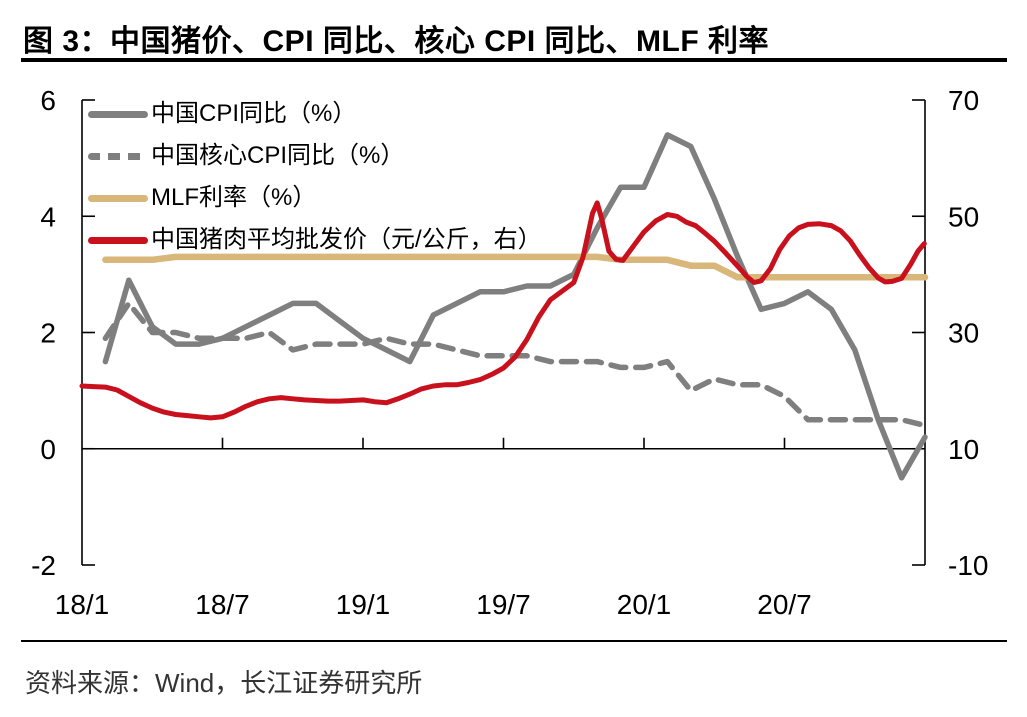  Describe the element at coordinates (963, 449) in the screenshot. I see `right-axis-tick-label: 10` at that location.